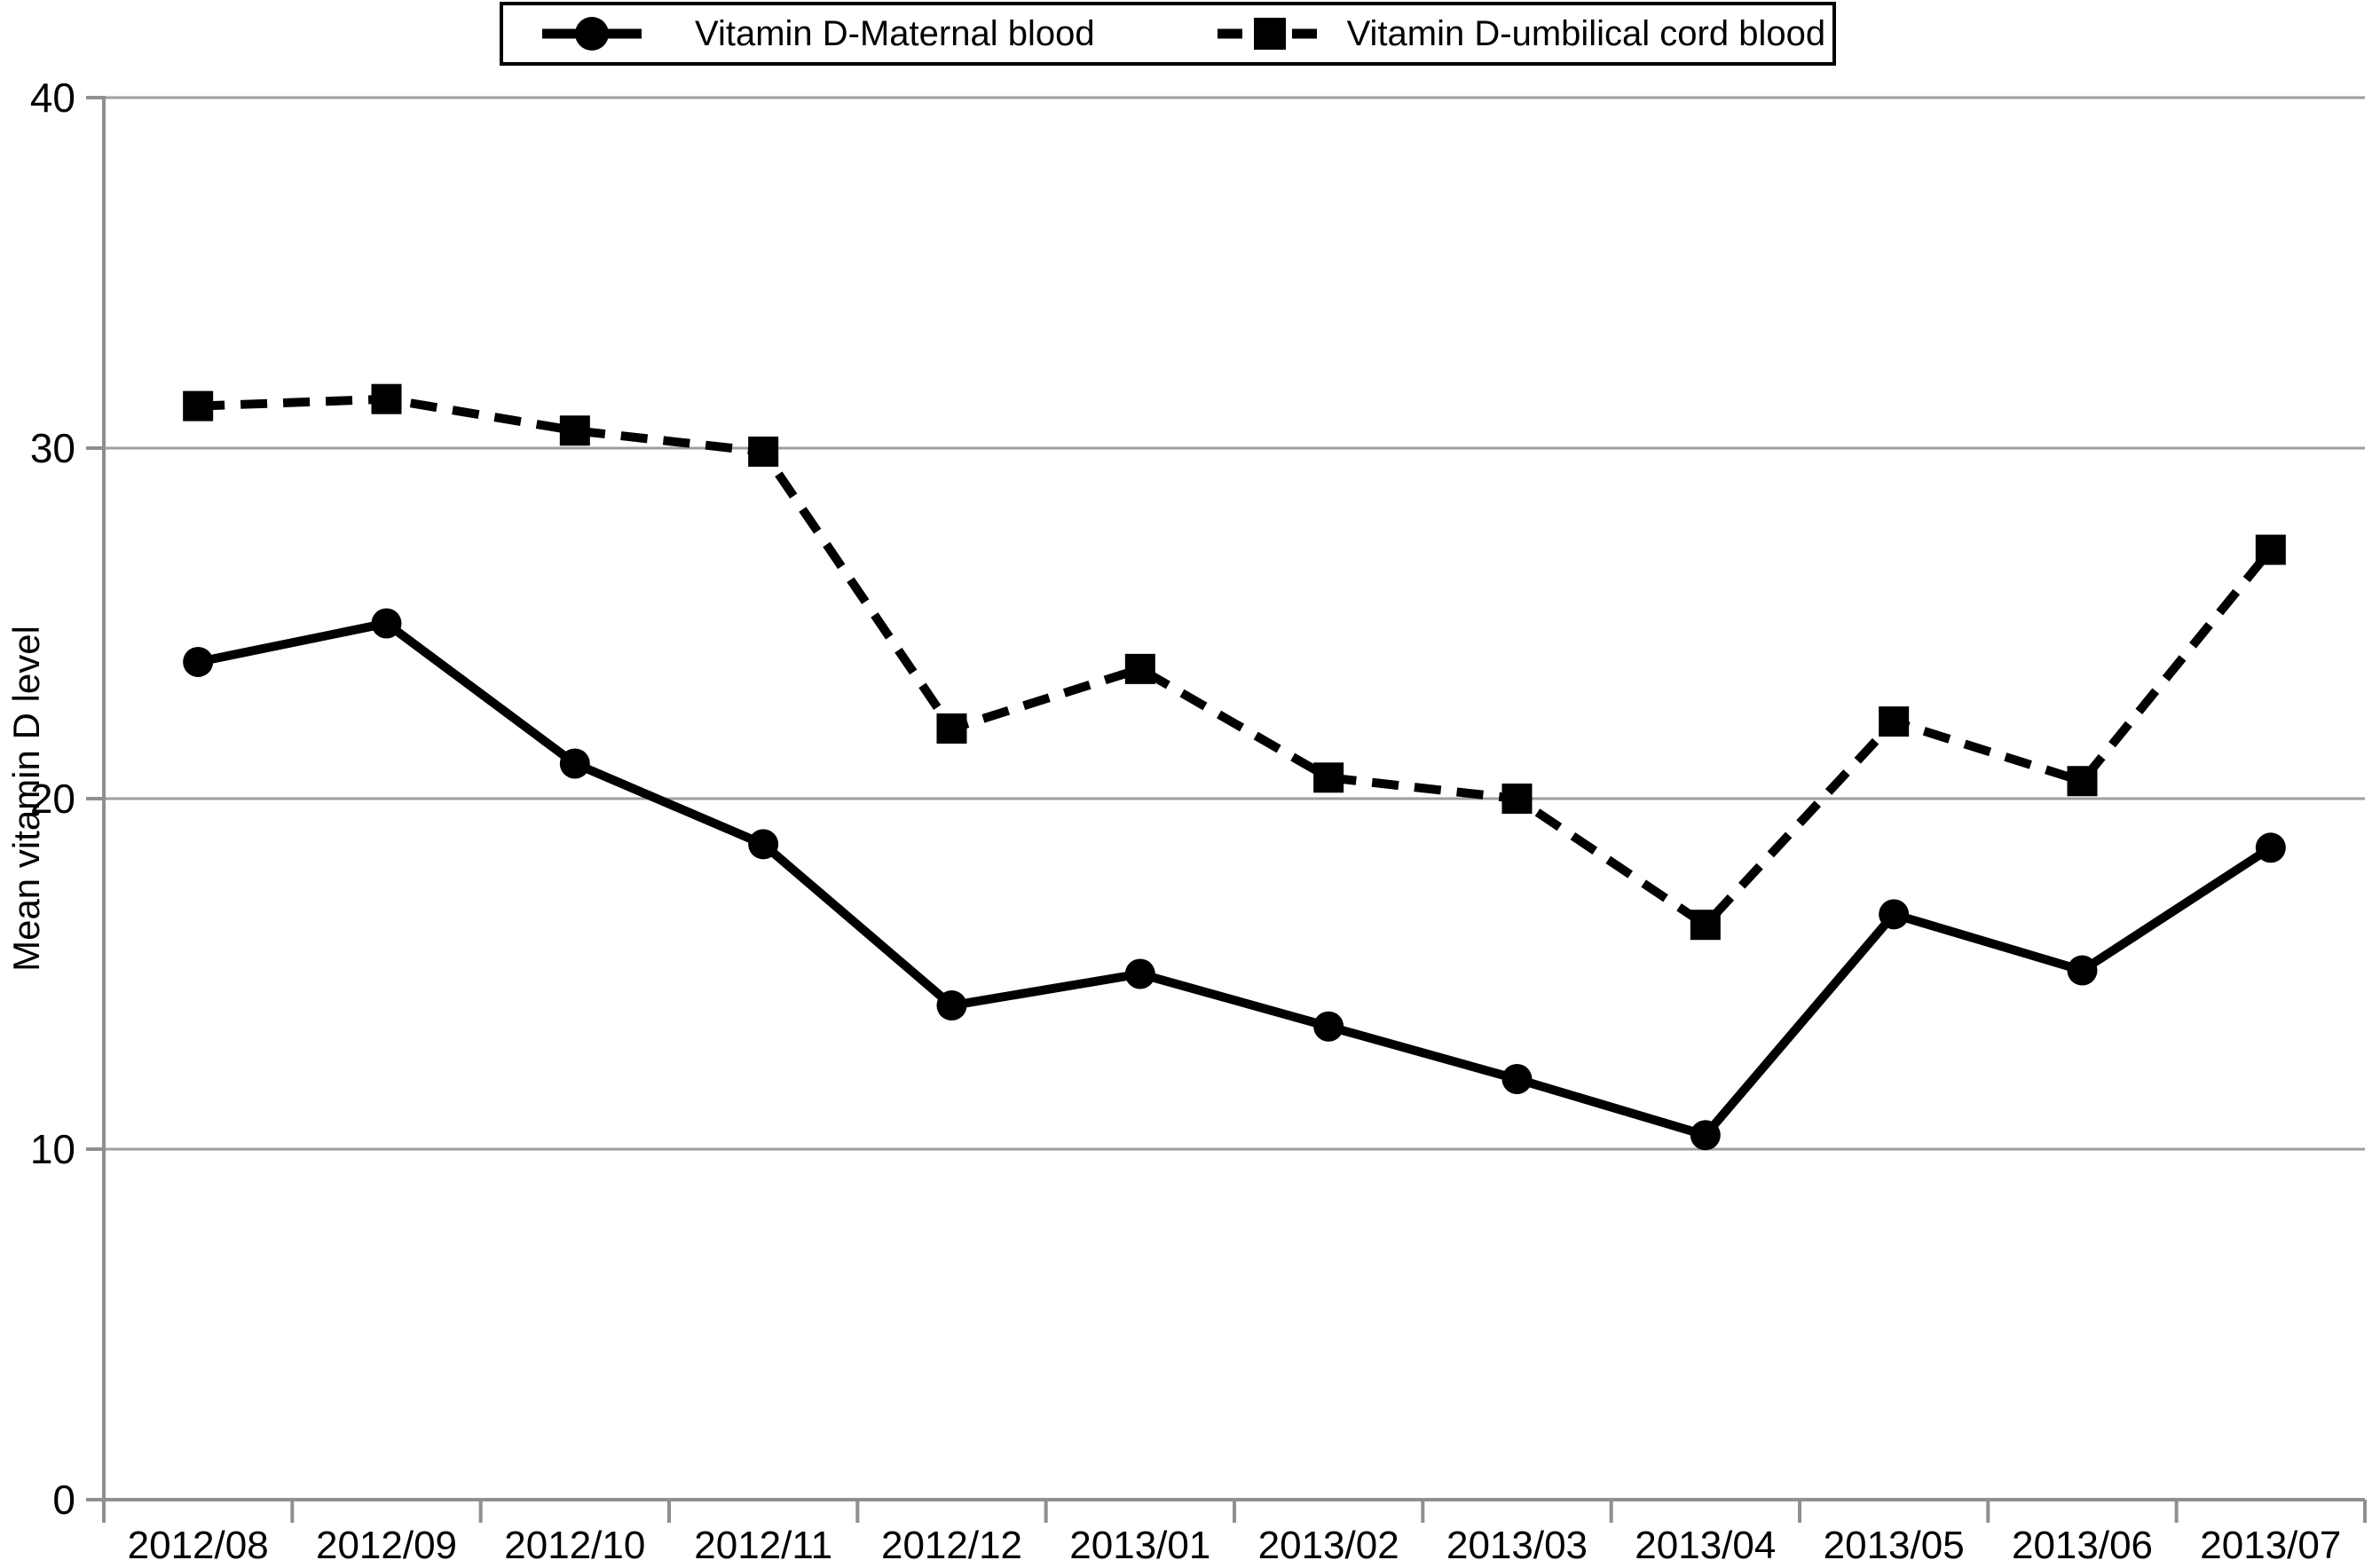 The width and height of the screenshot is (2372, 1568). I want to click on x-axis-label-2013/06: 2013/06, so click(2082, 1546).